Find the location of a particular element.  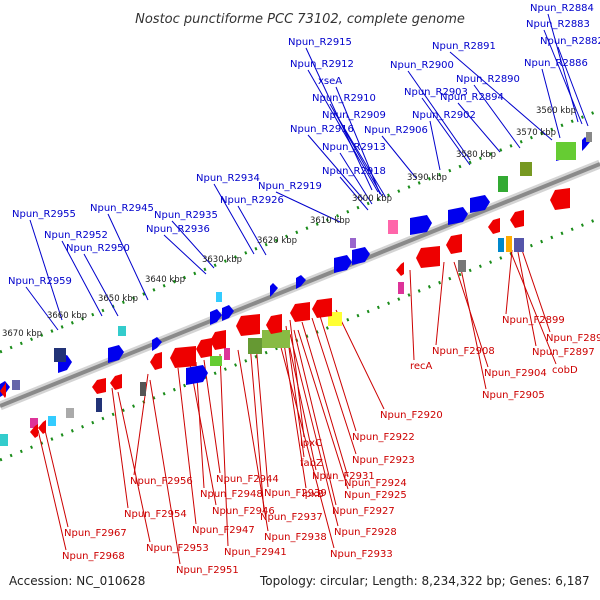

reverse-gene-label: Npun_F2947 is located at coordinates (223, 530).